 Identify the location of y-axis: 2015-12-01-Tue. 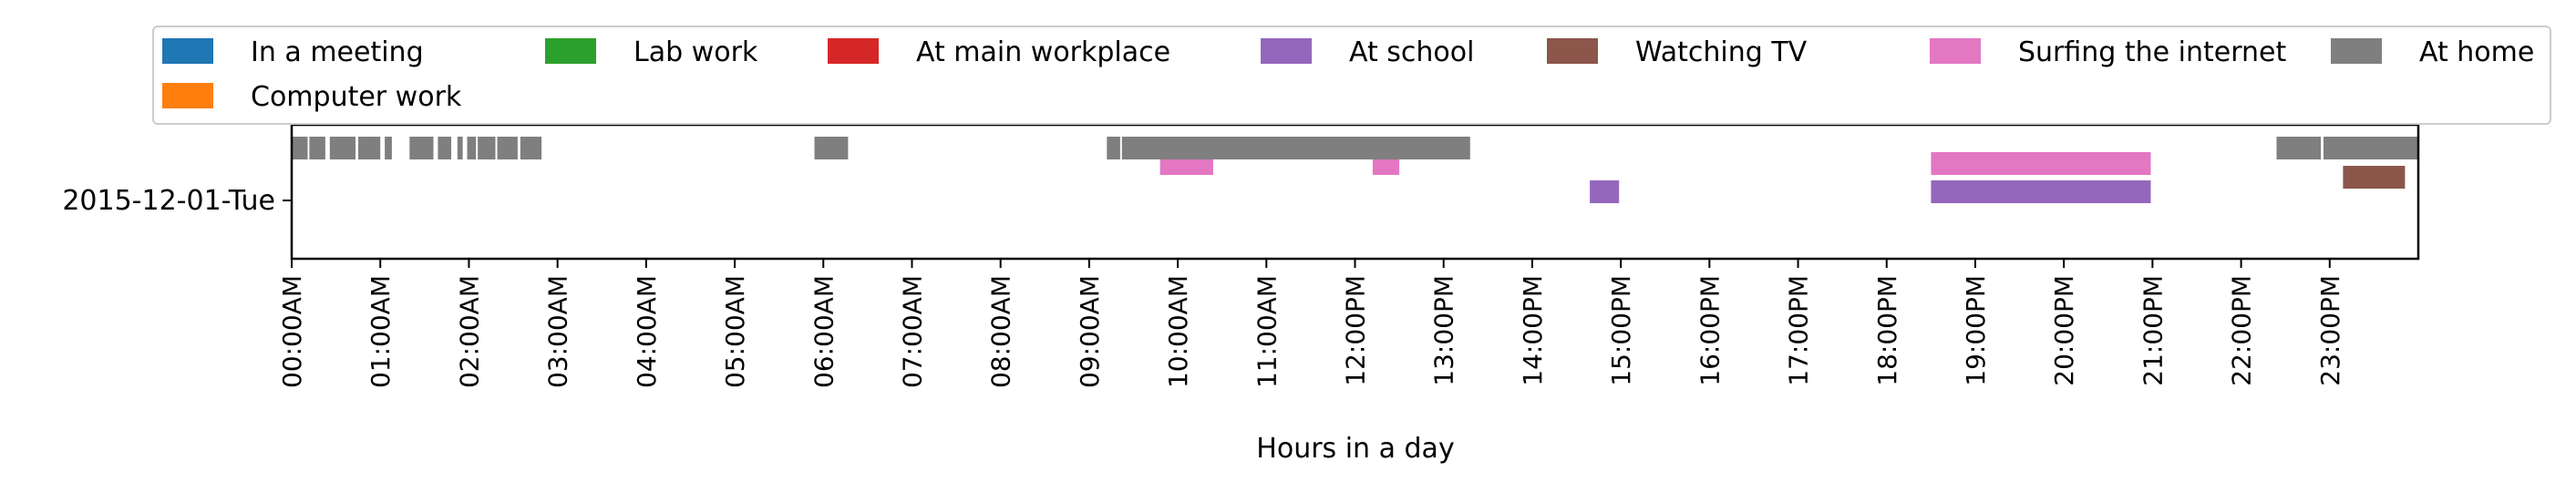
(177, 201).